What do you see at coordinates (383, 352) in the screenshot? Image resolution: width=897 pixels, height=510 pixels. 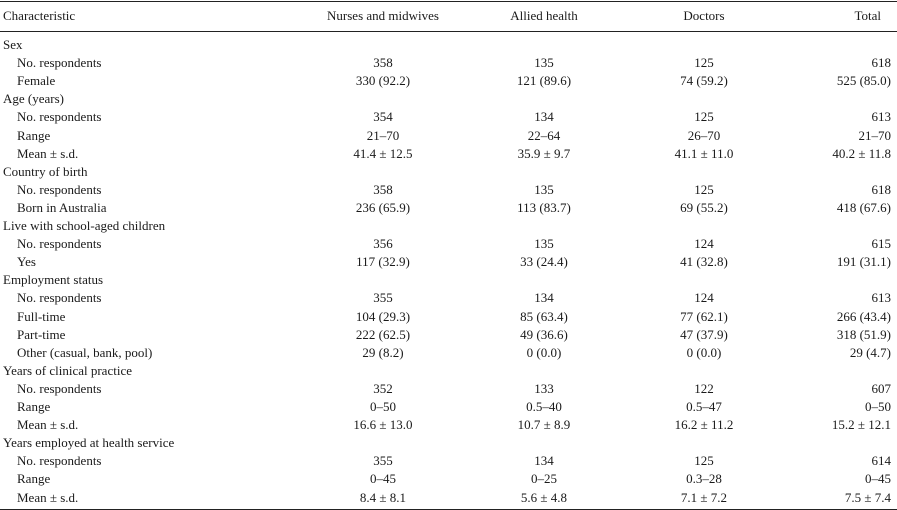 I see `nurses-midwives-cell: 29 (8.2)` at bounding box center [383, 352].